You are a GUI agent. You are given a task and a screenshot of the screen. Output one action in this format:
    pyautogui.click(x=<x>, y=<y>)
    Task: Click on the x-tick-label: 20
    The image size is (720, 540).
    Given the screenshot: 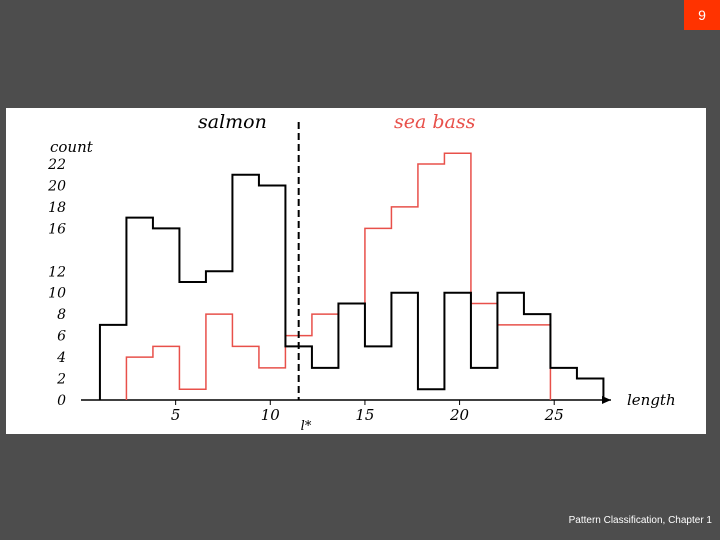 What is the action you would take?
    pyautogui.click(x=459, y=415)
    